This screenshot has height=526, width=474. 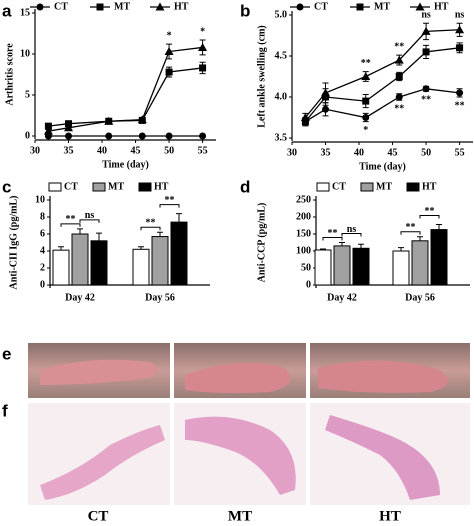 I want to click on panel-label: c, so click(x=6, y=186).